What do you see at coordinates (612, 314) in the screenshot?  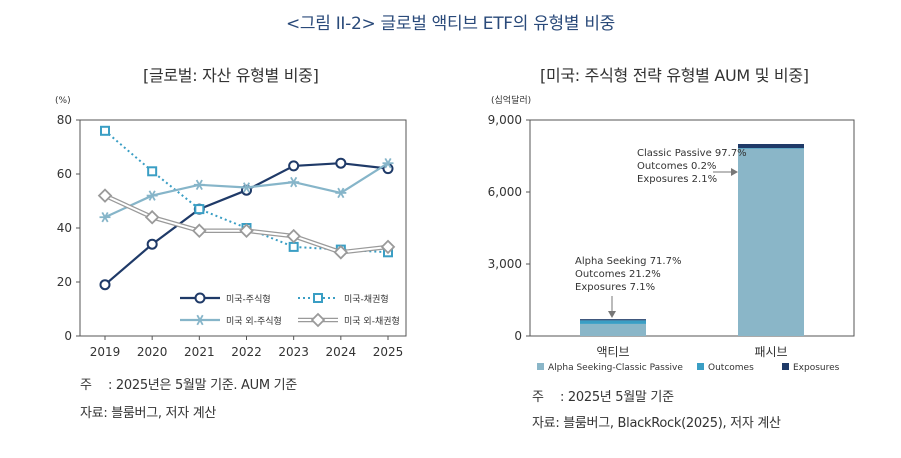 I see `active-annotation-arrowhead` at bounding box center [612, 314].